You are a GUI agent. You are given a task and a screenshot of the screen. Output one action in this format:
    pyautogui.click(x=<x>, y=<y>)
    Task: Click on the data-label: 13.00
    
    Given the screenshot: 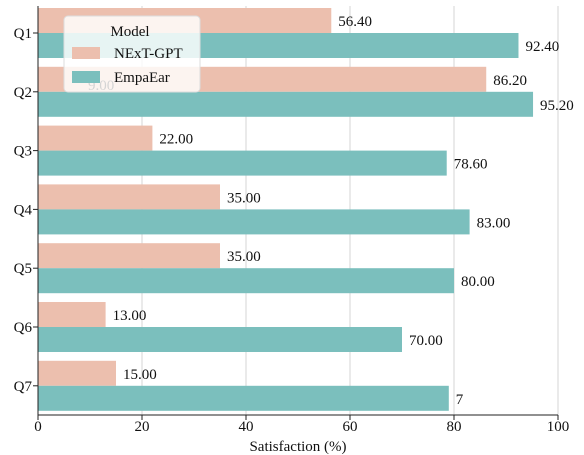 What is the action you would take?
    pyautogui.click(x=130, y=316)
    